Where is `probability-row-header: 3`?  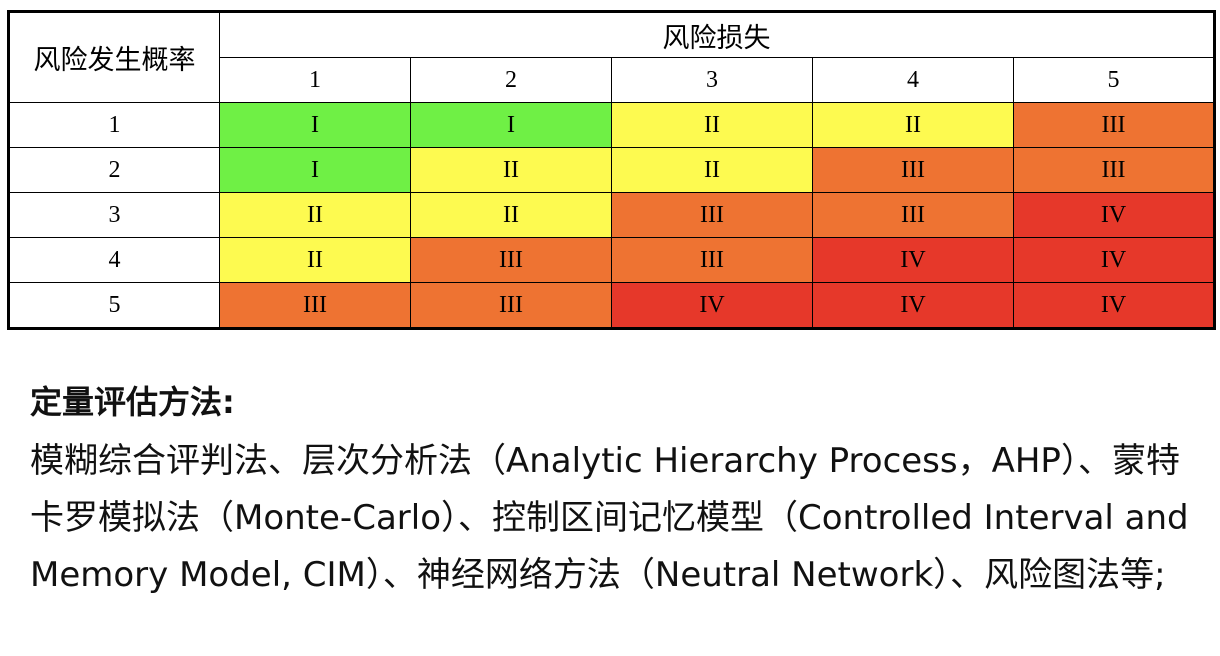
probability-row-header: 3 is located at coordinates (114, 215).